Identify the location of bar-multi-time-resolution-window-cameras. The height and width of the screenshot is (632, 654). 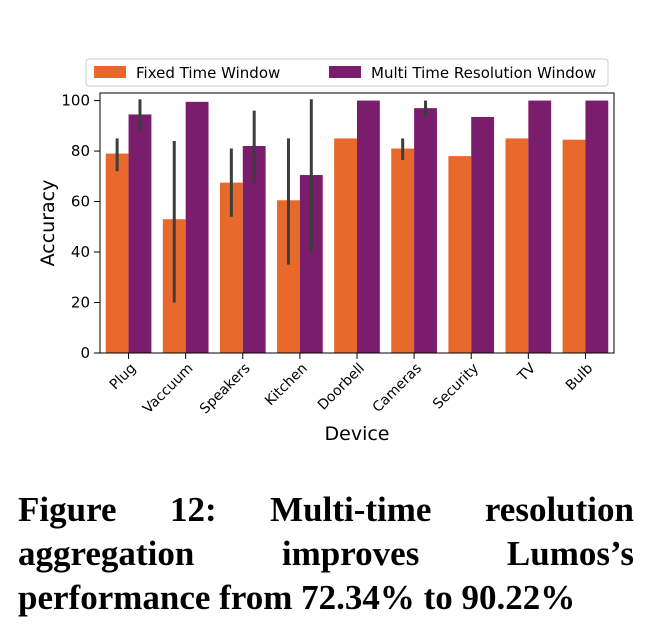
(425, 230).